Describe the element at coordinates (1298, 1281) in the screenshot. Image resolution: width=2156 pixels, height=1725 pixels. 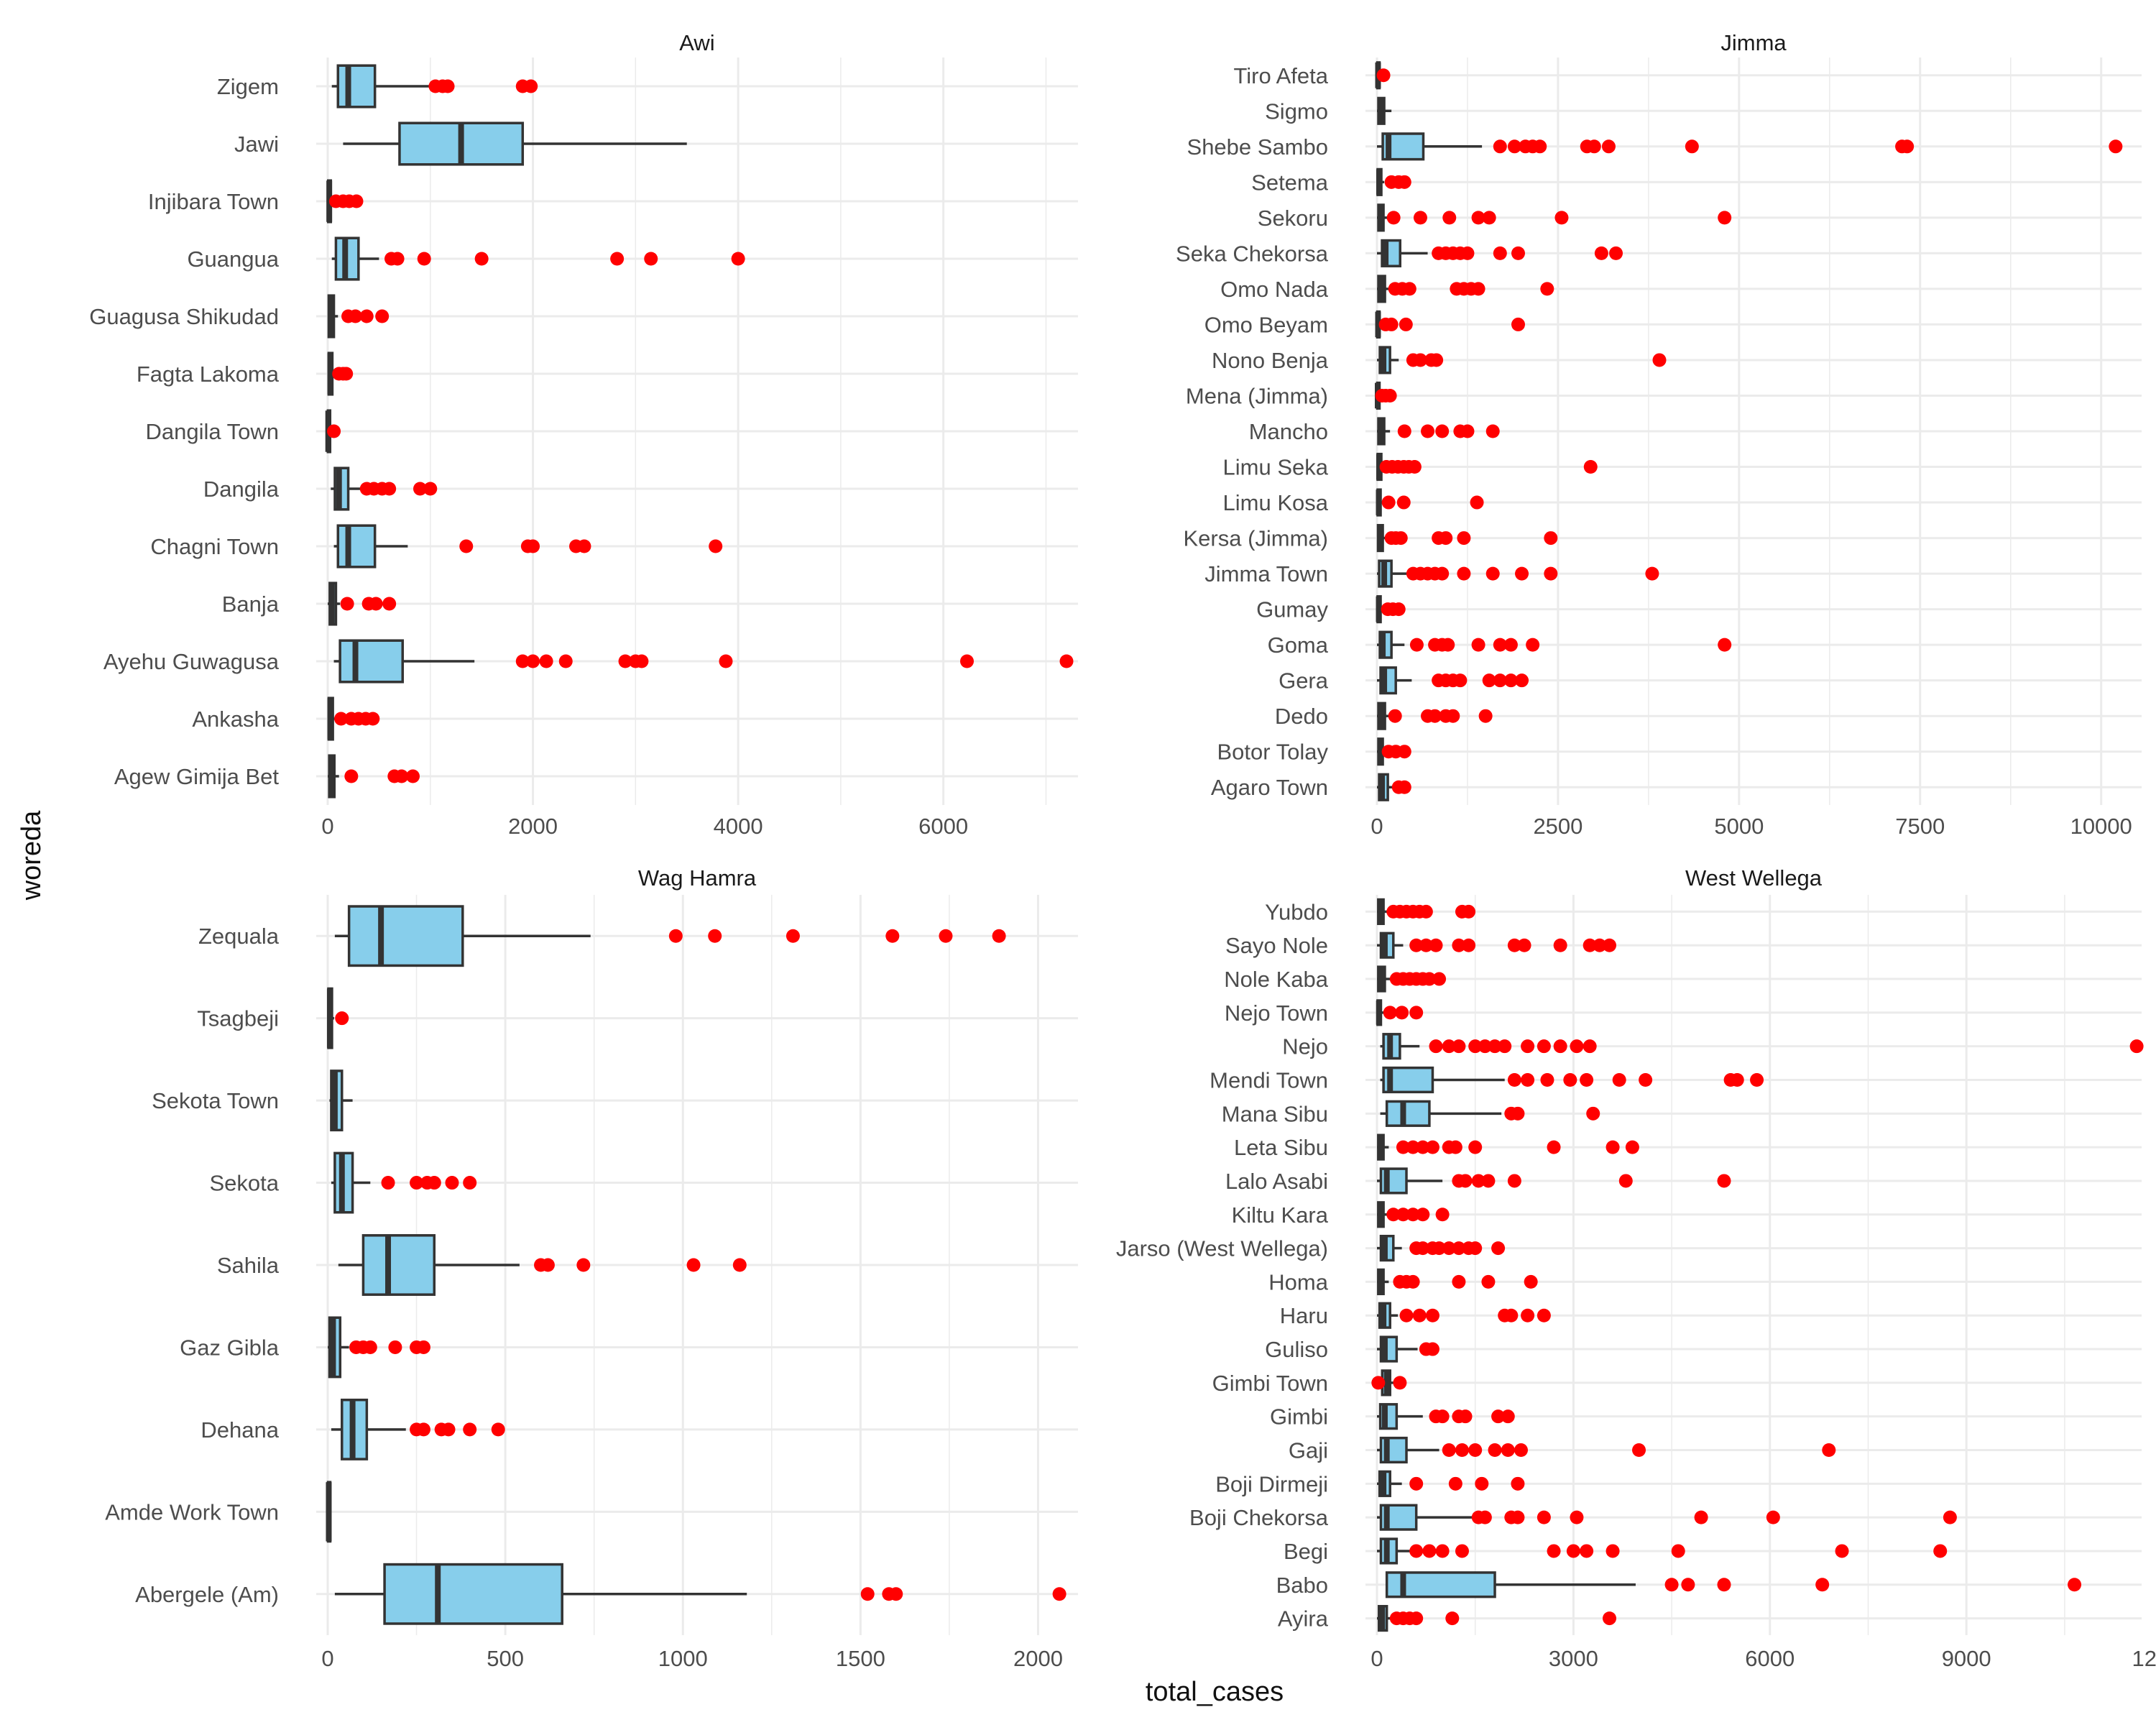
I see `y-tick-label: Homa` at that location.